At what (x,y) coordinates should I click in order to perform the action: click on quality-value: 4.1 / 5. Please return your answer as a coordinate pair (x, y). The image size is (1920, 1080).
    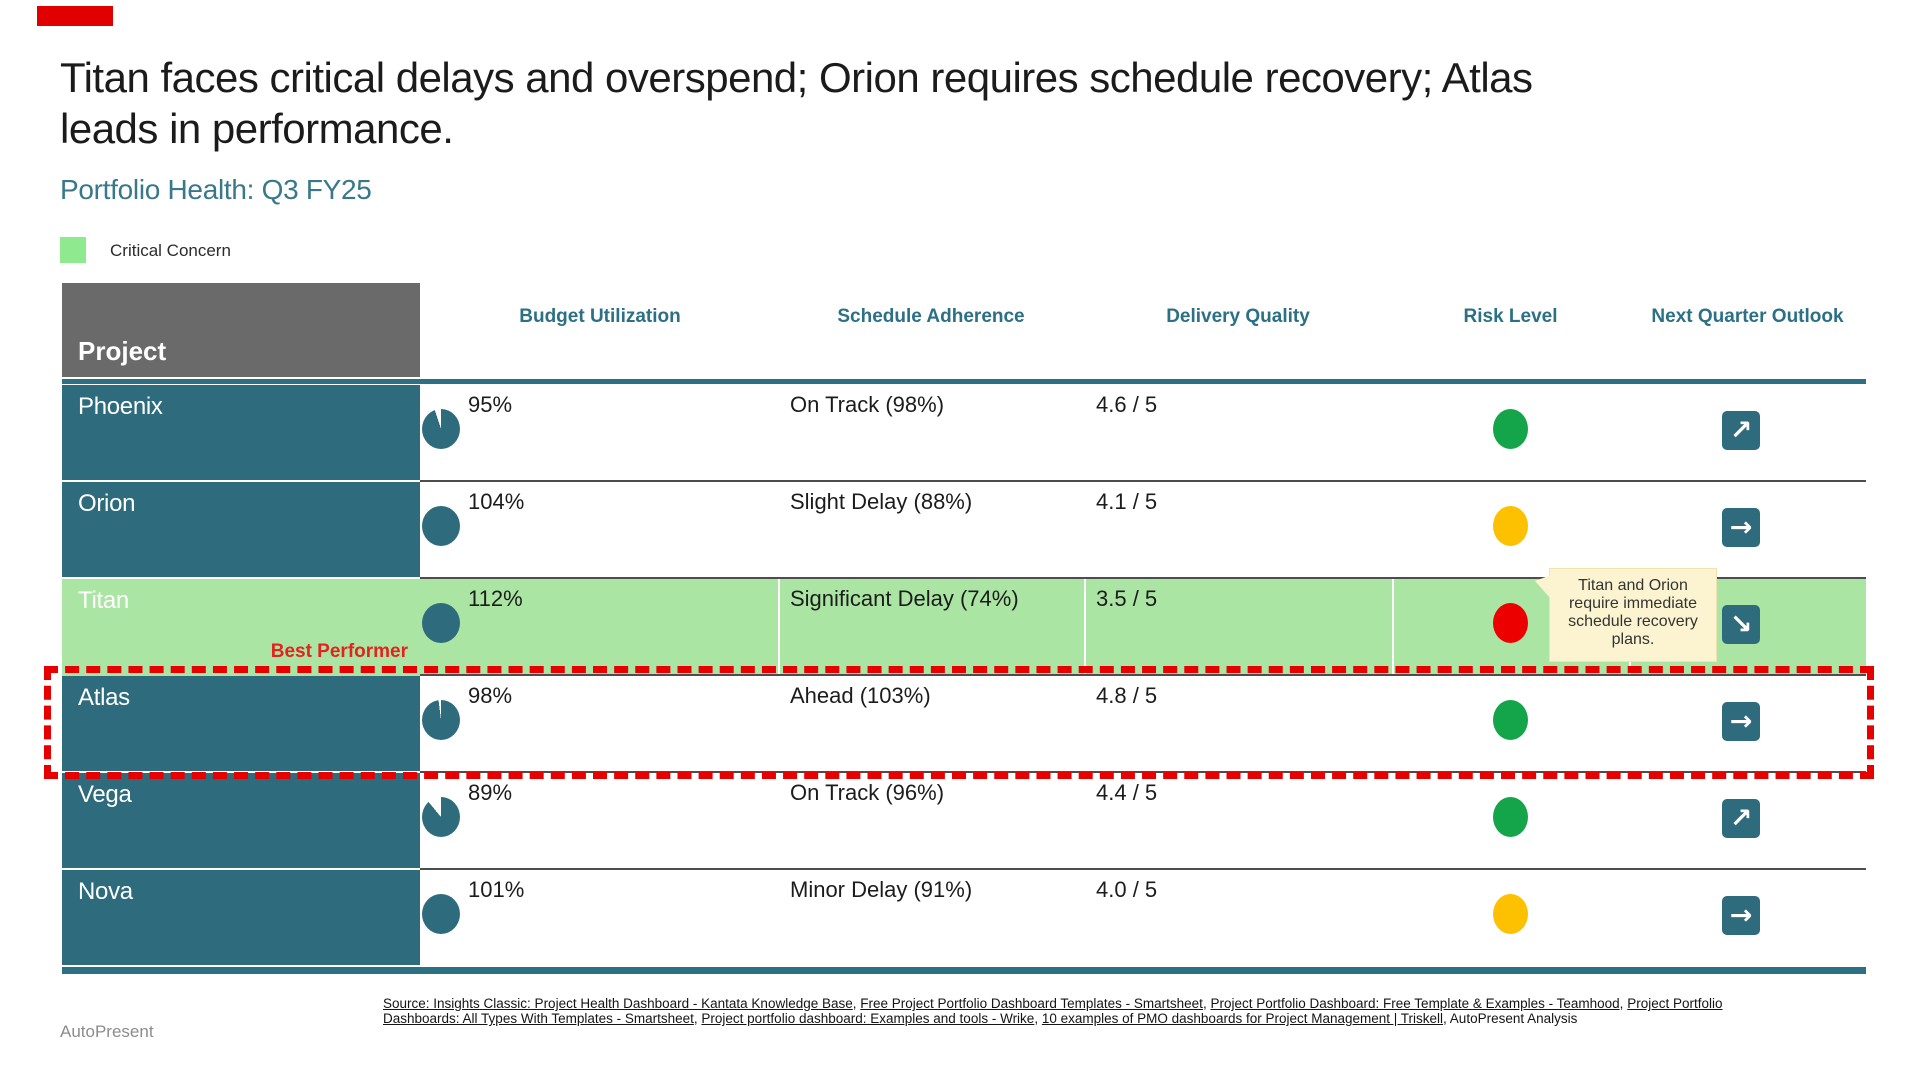
    Looking at the image, I should click on (1127, 501).